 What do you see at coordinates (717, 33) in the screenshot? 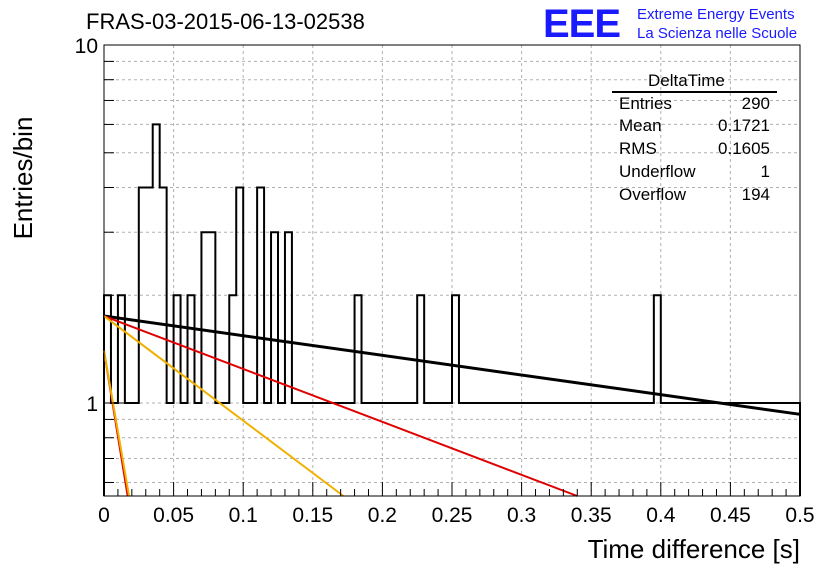
I see `logo-line2: La Scienza nelle Scuole` at bounding box center [717, 33].